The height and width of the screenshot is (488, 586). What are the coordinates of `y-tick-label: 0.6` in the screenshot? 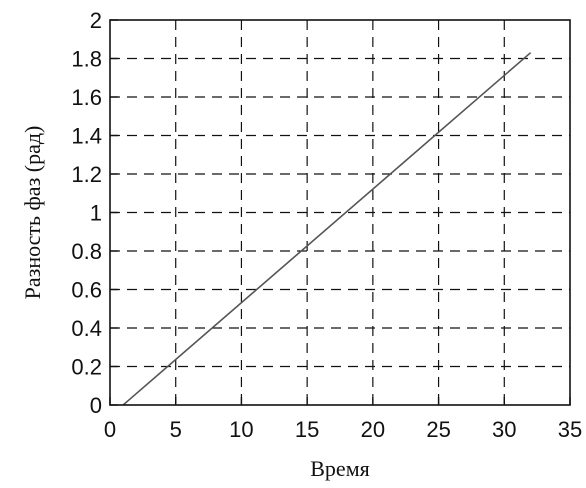 It's located at (86, 290).